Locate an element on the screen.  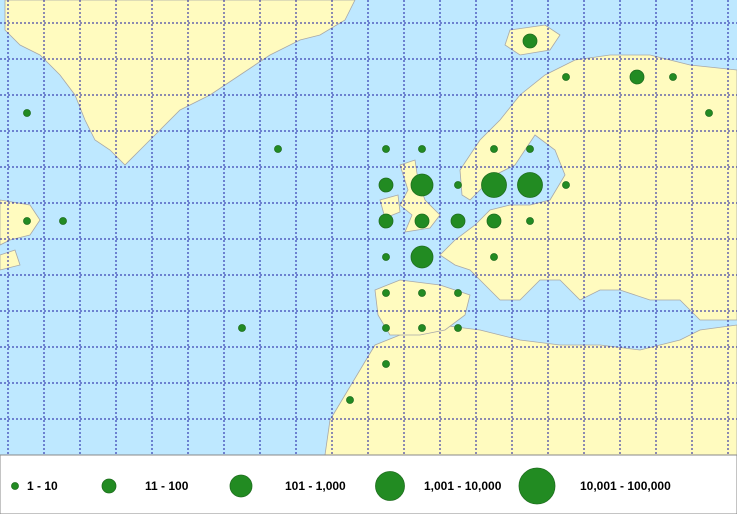
legend-label: 10,001 - 100,000 is located at coordinates (625, 486).